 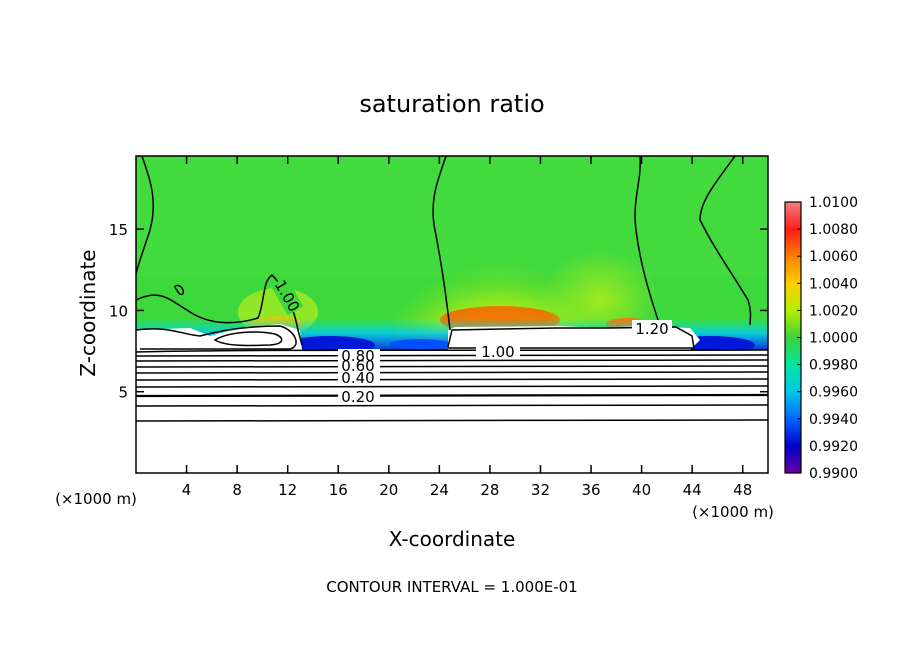 What do you see at coordinates (833, 447) in the screenshot?
I see `colorbar-label: 0.9920` at bounding box center [833, 447].